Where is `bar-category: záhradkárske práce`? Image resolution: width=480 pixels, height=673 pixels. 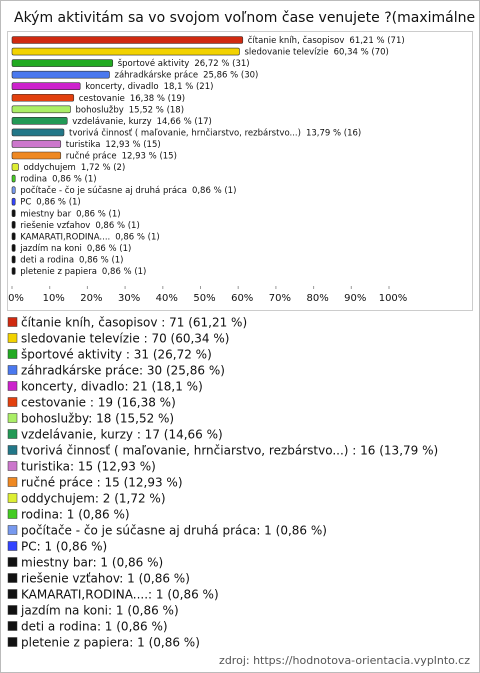 bar-category: záhradkárske práce is located at coordinates (156, 75).